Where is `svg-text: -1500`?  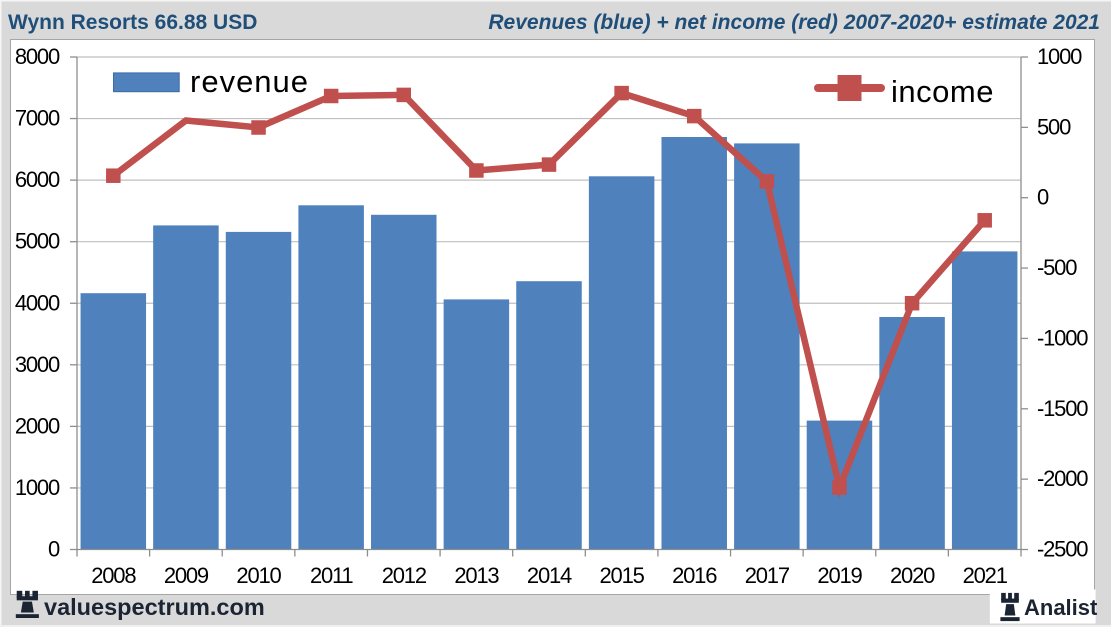 svg-text: -1500 is located at coordinates (1062, 408).